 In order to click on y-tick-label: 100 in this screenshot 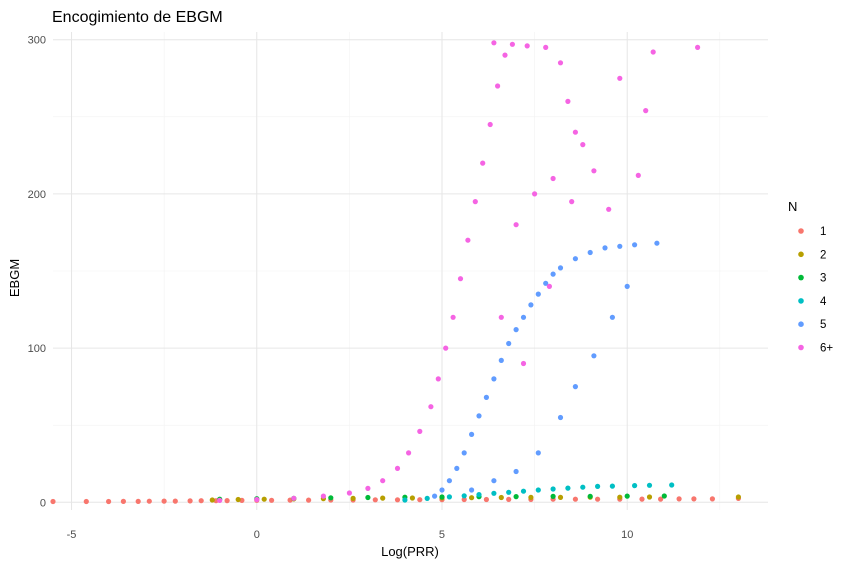, I will do `click(37, 349)`.